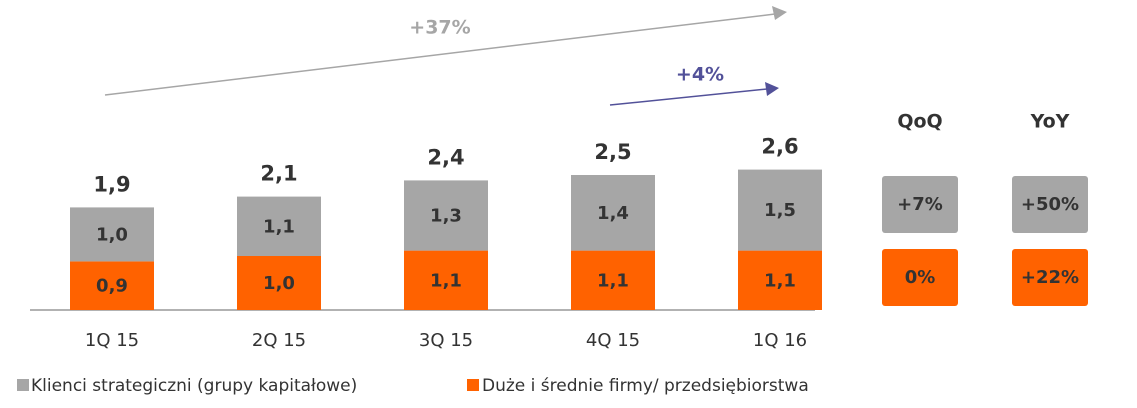 The image size is (1137, 408). Describe the element at coordinates (700, 75) in the screenshot. I see `annotation: +4%` at that location.